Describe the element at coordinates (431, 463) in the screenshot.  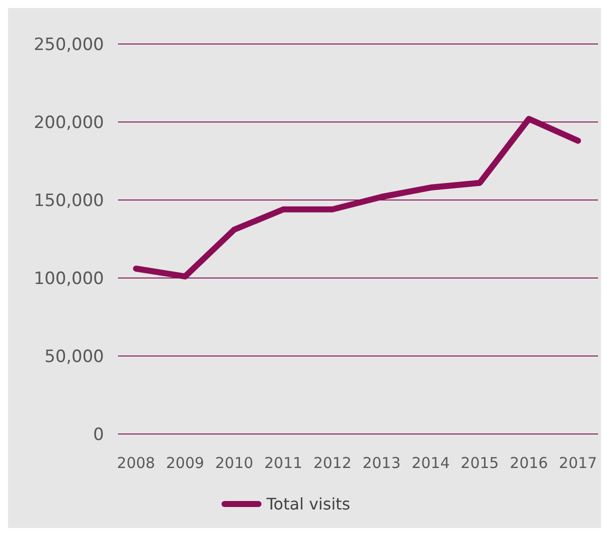
I see `x-tick-label: 2014` at that location.